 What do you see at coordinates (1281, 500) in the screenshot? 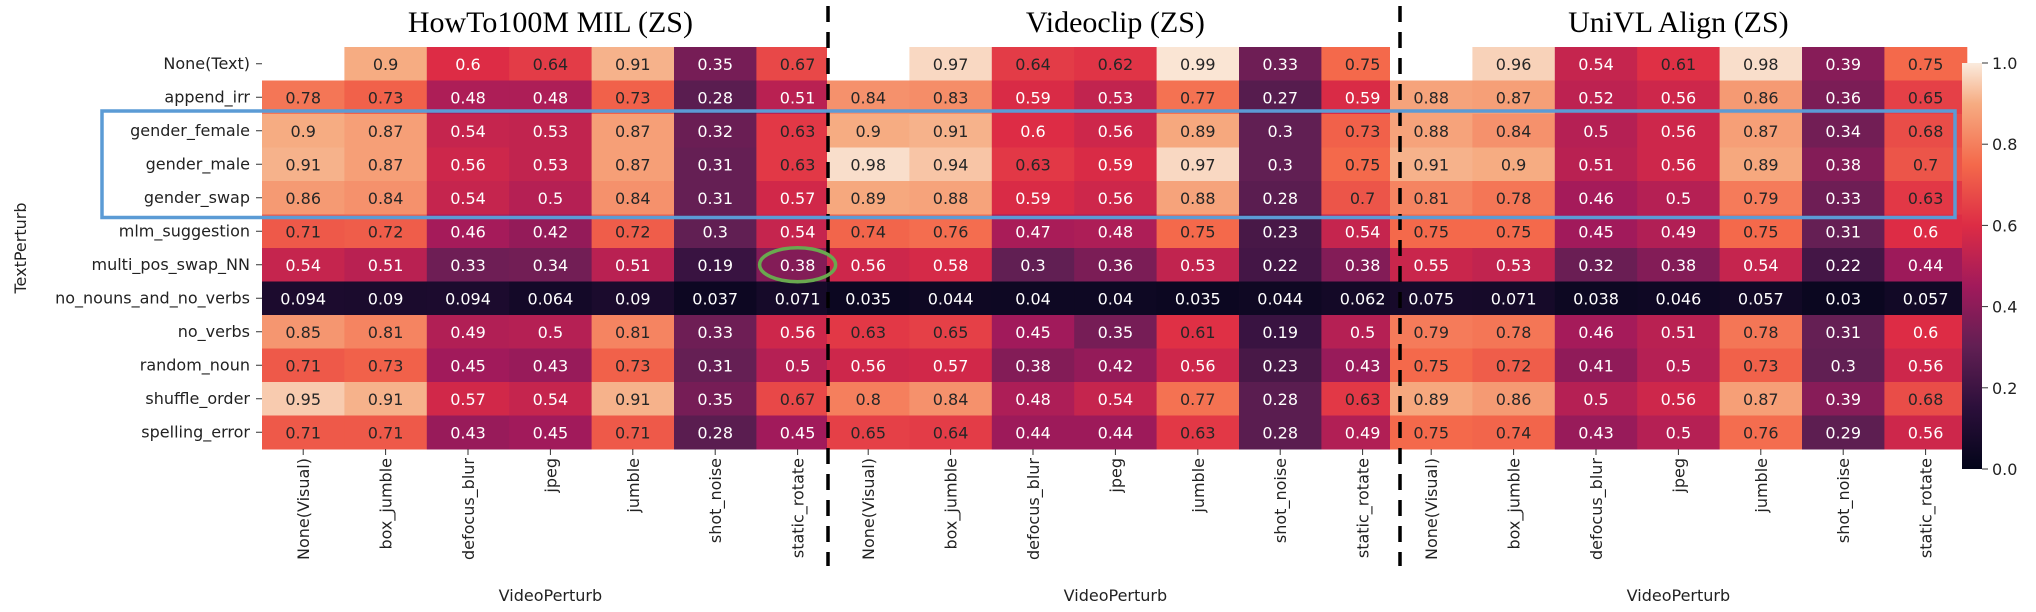
I see `x-tick-label: shot_noise` at bounding box center [1281, 500].